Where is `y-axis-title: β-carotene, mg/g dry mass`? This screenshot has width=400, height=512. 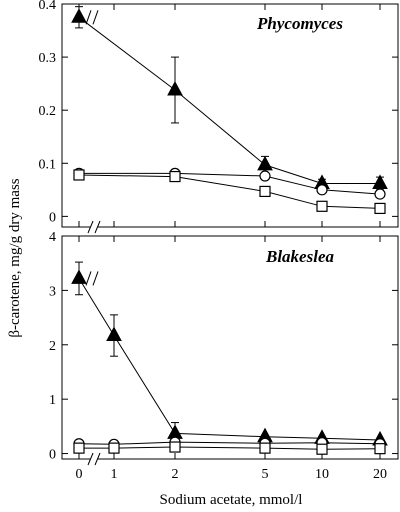
y-axis-title: β-carotene, mg/g dry mass is located at coordinates (15, 257).